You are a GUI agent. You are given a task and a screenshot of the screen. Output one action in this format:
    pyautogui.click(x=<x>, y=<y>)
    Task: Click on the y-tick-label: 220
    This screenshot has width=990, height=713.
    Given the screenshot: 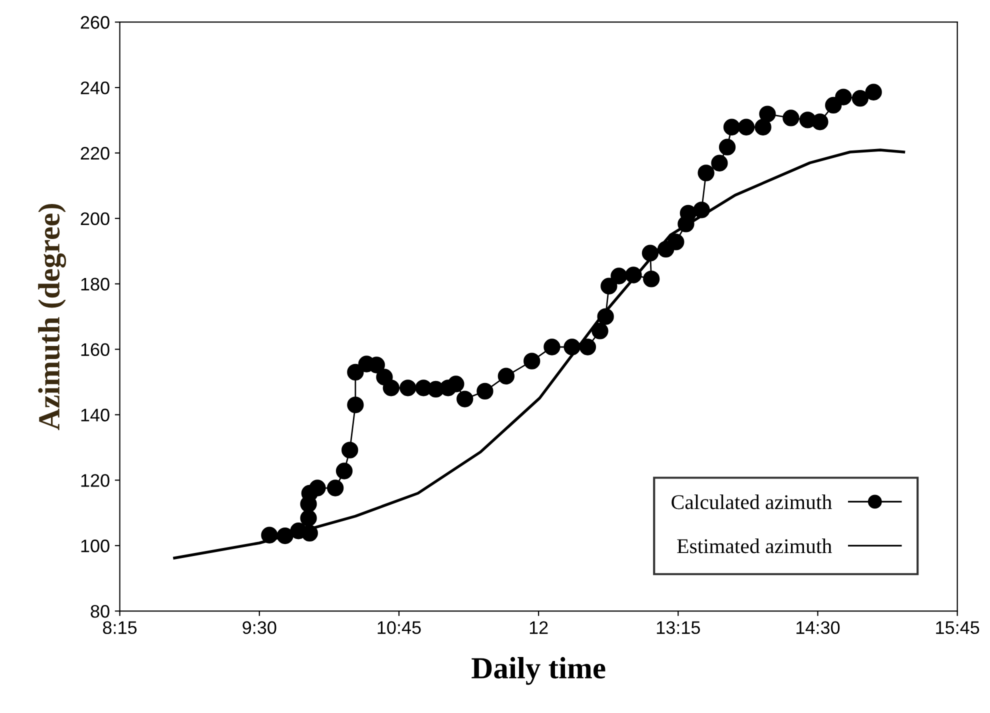 What is the action you would take?
    pyautogui.click(x=95, y=153)
    